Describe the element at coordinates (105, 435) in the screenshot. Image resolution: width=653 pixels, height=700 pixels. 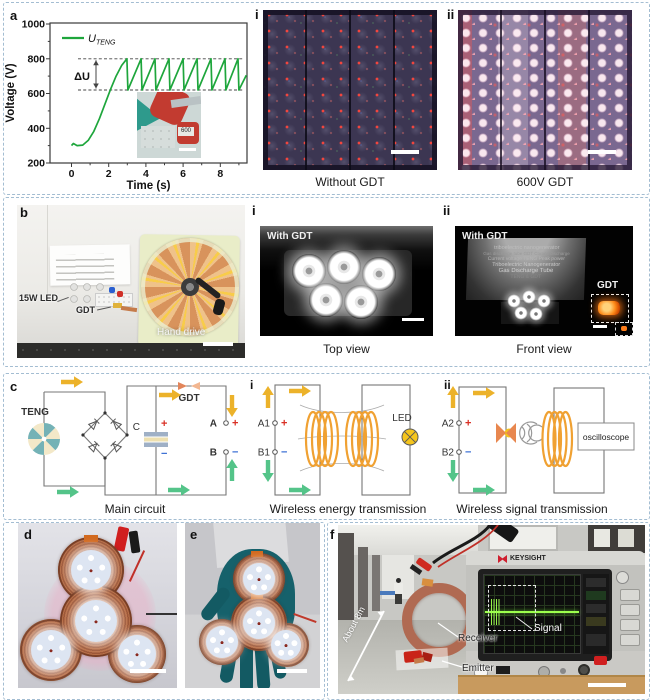
I see `circuit-nodes` at that location.